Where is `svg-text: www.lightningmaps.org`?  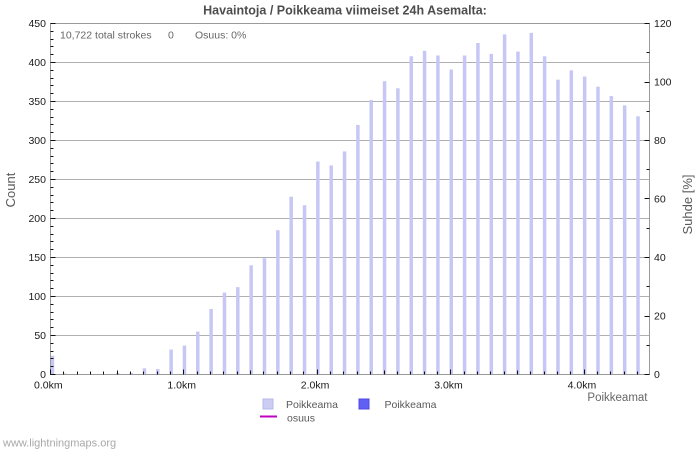 svg-text: www.lightningmaps.org is located at coordinates (59, 444).